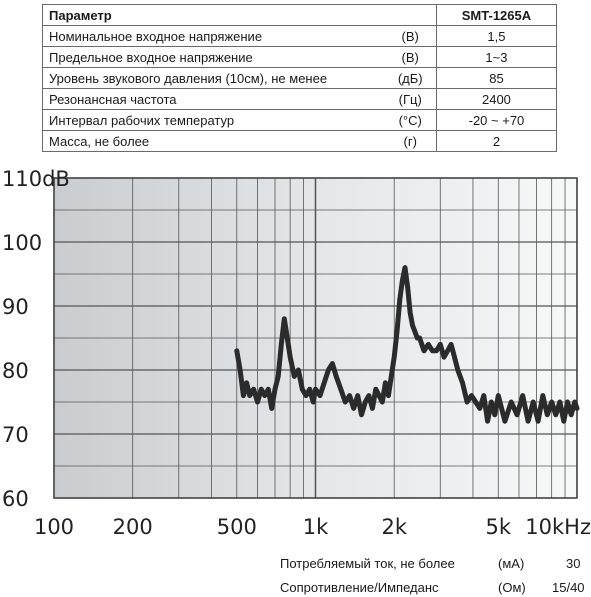  What do you see at coordinates (367, 563) in the screenshot?
I see `footer-label: Потребляемый ток, не более` at bounding box center [367, 563].